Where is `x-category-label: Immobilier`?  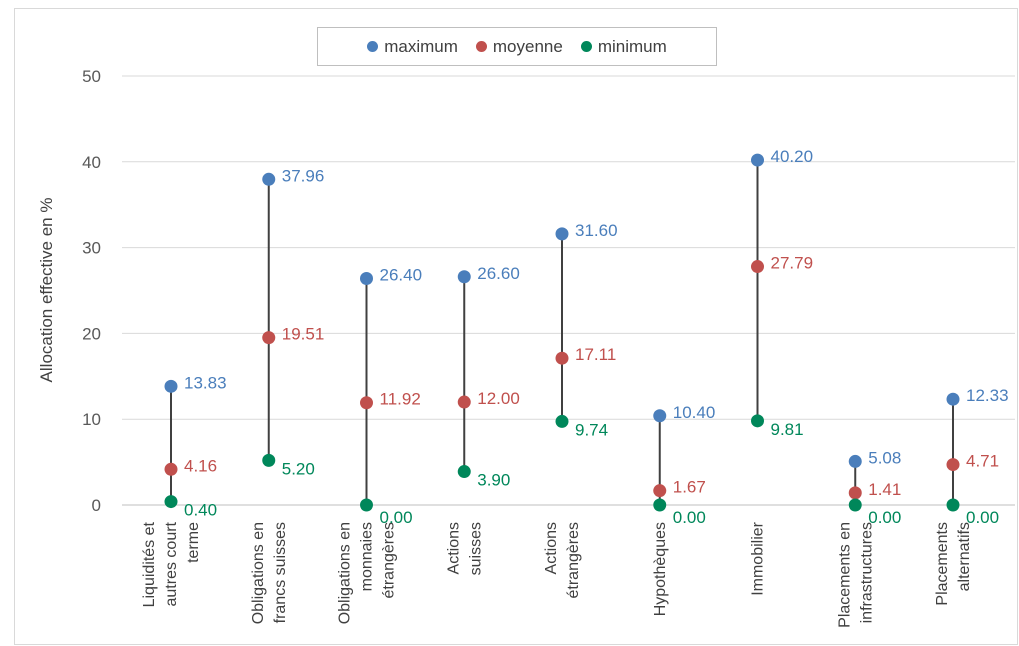
x-category-label: Immobilier is located at coordinates (758, 558).